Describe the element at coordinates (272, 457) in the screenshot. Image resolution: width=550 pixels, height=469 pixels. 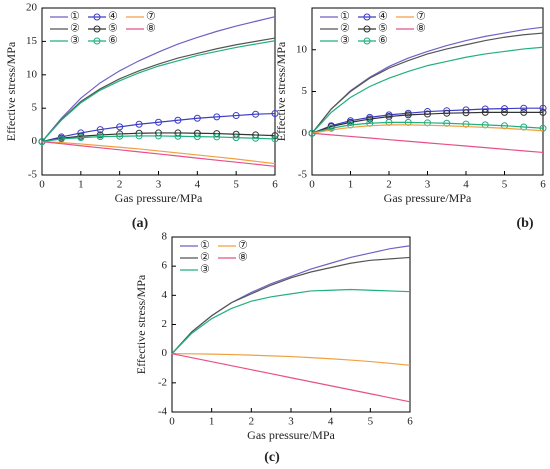
I see `panel-label: (c)` at that location.